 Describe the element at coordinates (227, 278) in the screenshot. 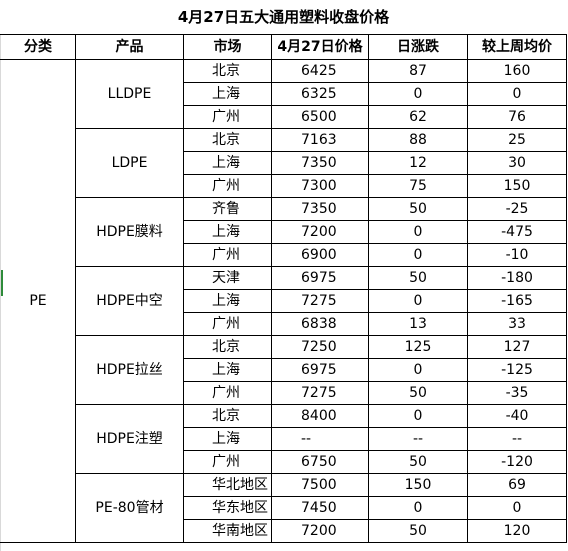

I see `market-cell: 天津` at that location.